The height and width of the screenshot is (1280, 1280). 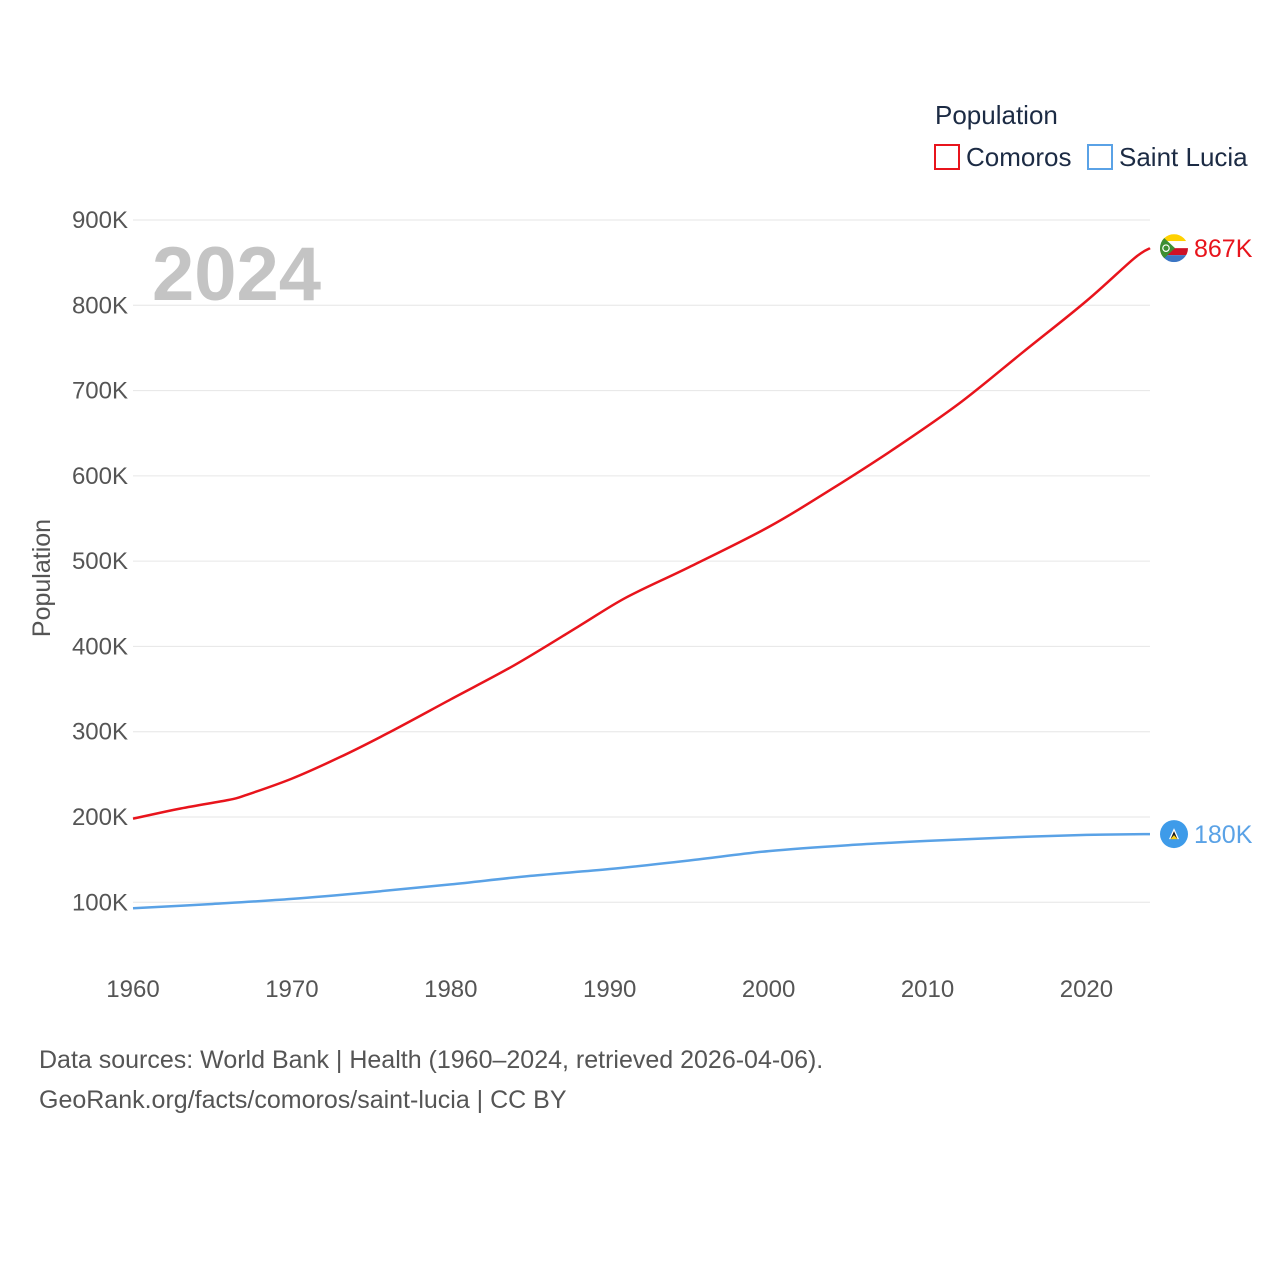 What do you see at coordinates (996, 115) in the screenshot?
I see `legend-title: Population` at bounding box center [996, 115].